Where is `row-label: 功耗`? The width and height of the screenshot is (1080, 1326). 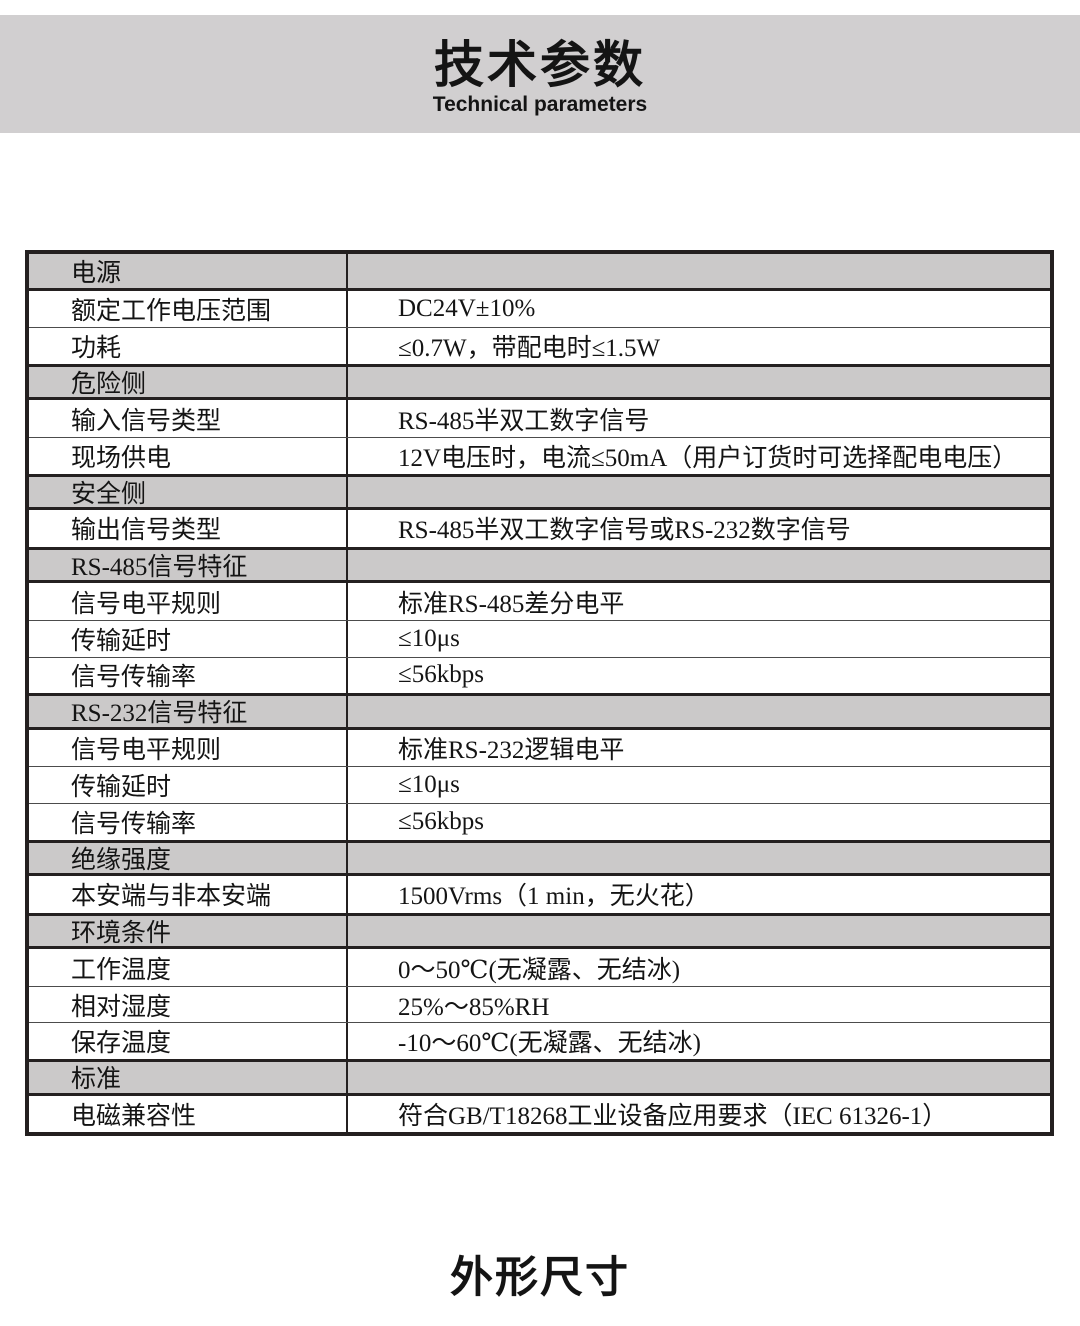
row-label: 功耗 is located at coordinates (96, 348).